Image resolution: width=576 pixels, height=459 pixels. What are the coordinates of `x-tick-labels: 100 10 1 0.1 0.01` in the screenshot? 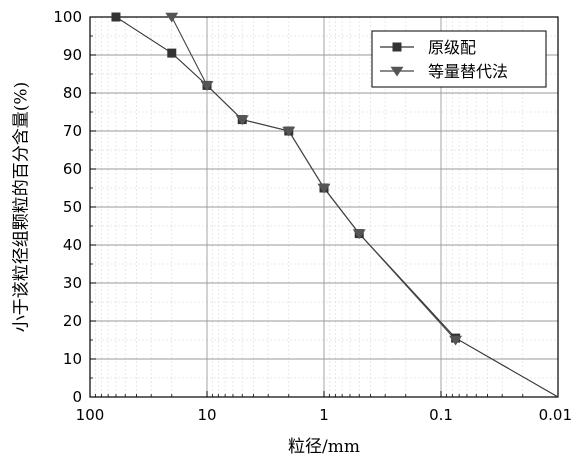 It's located at (324, 415).